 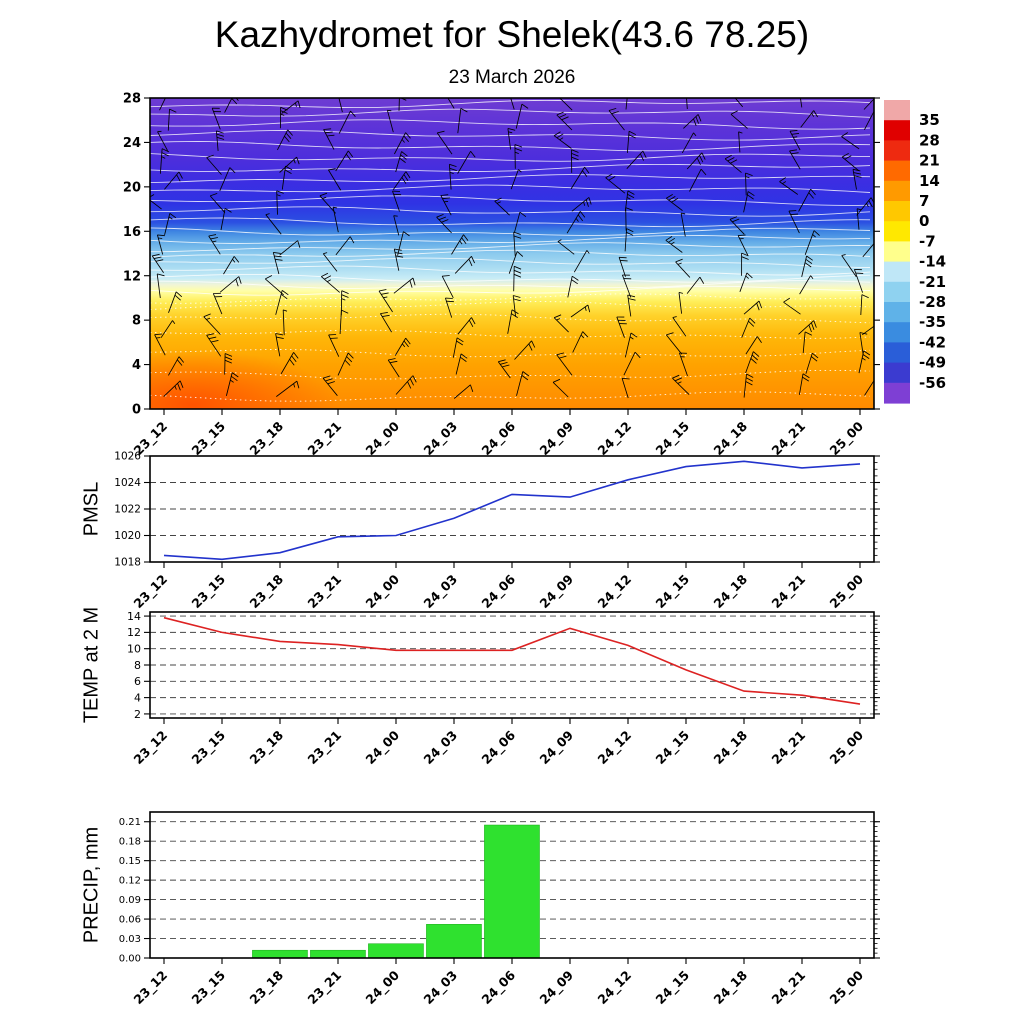 I want to click on colorbar-tick-label: -21, so click(x=932, y=282).